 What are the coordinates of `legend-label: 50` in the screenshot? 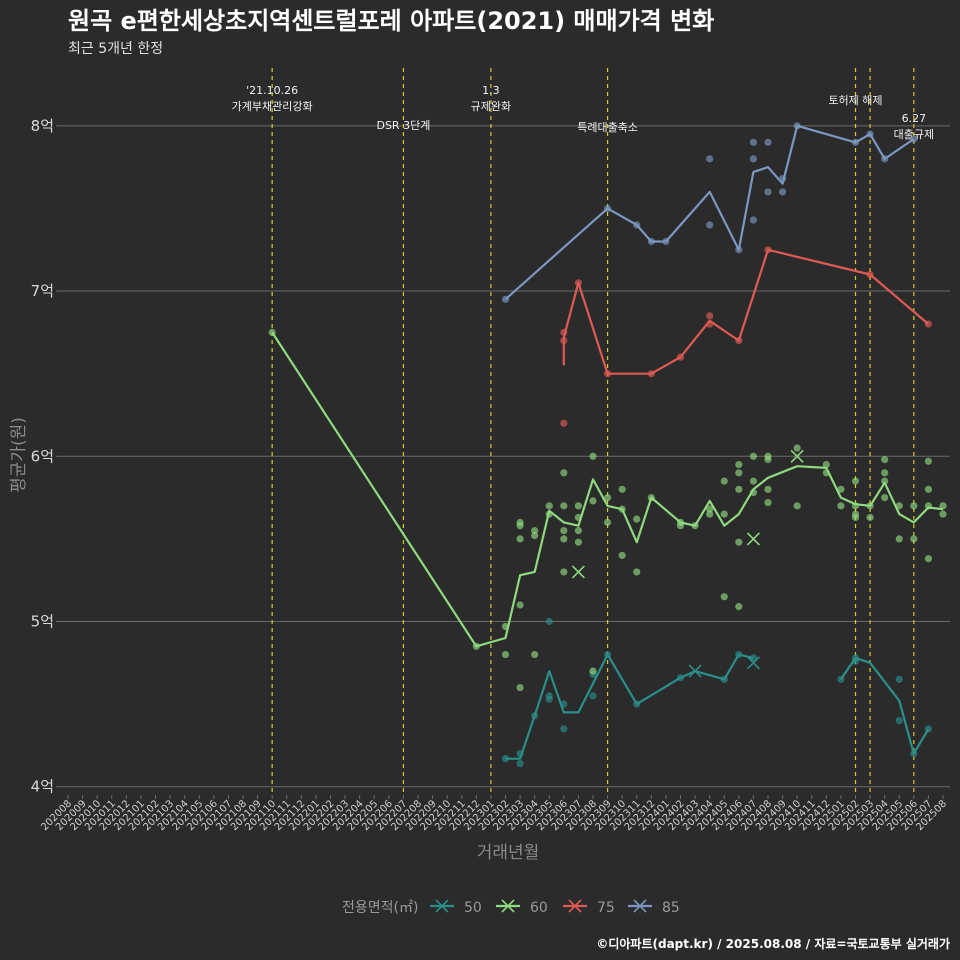 It's located at (473, 908).